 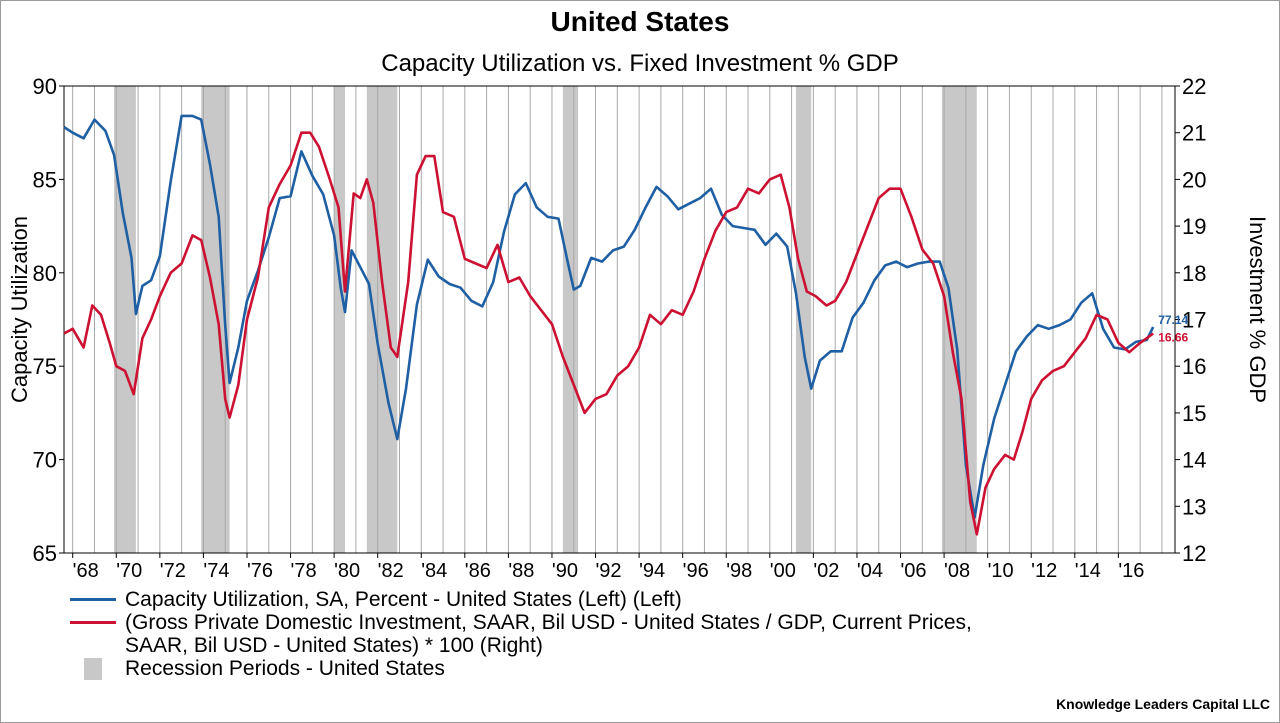 What do you see at coordinates (1194, 226) in the screenshot?
I see `ytick-right-label-7: 19` at bounding box center [1194, 226].